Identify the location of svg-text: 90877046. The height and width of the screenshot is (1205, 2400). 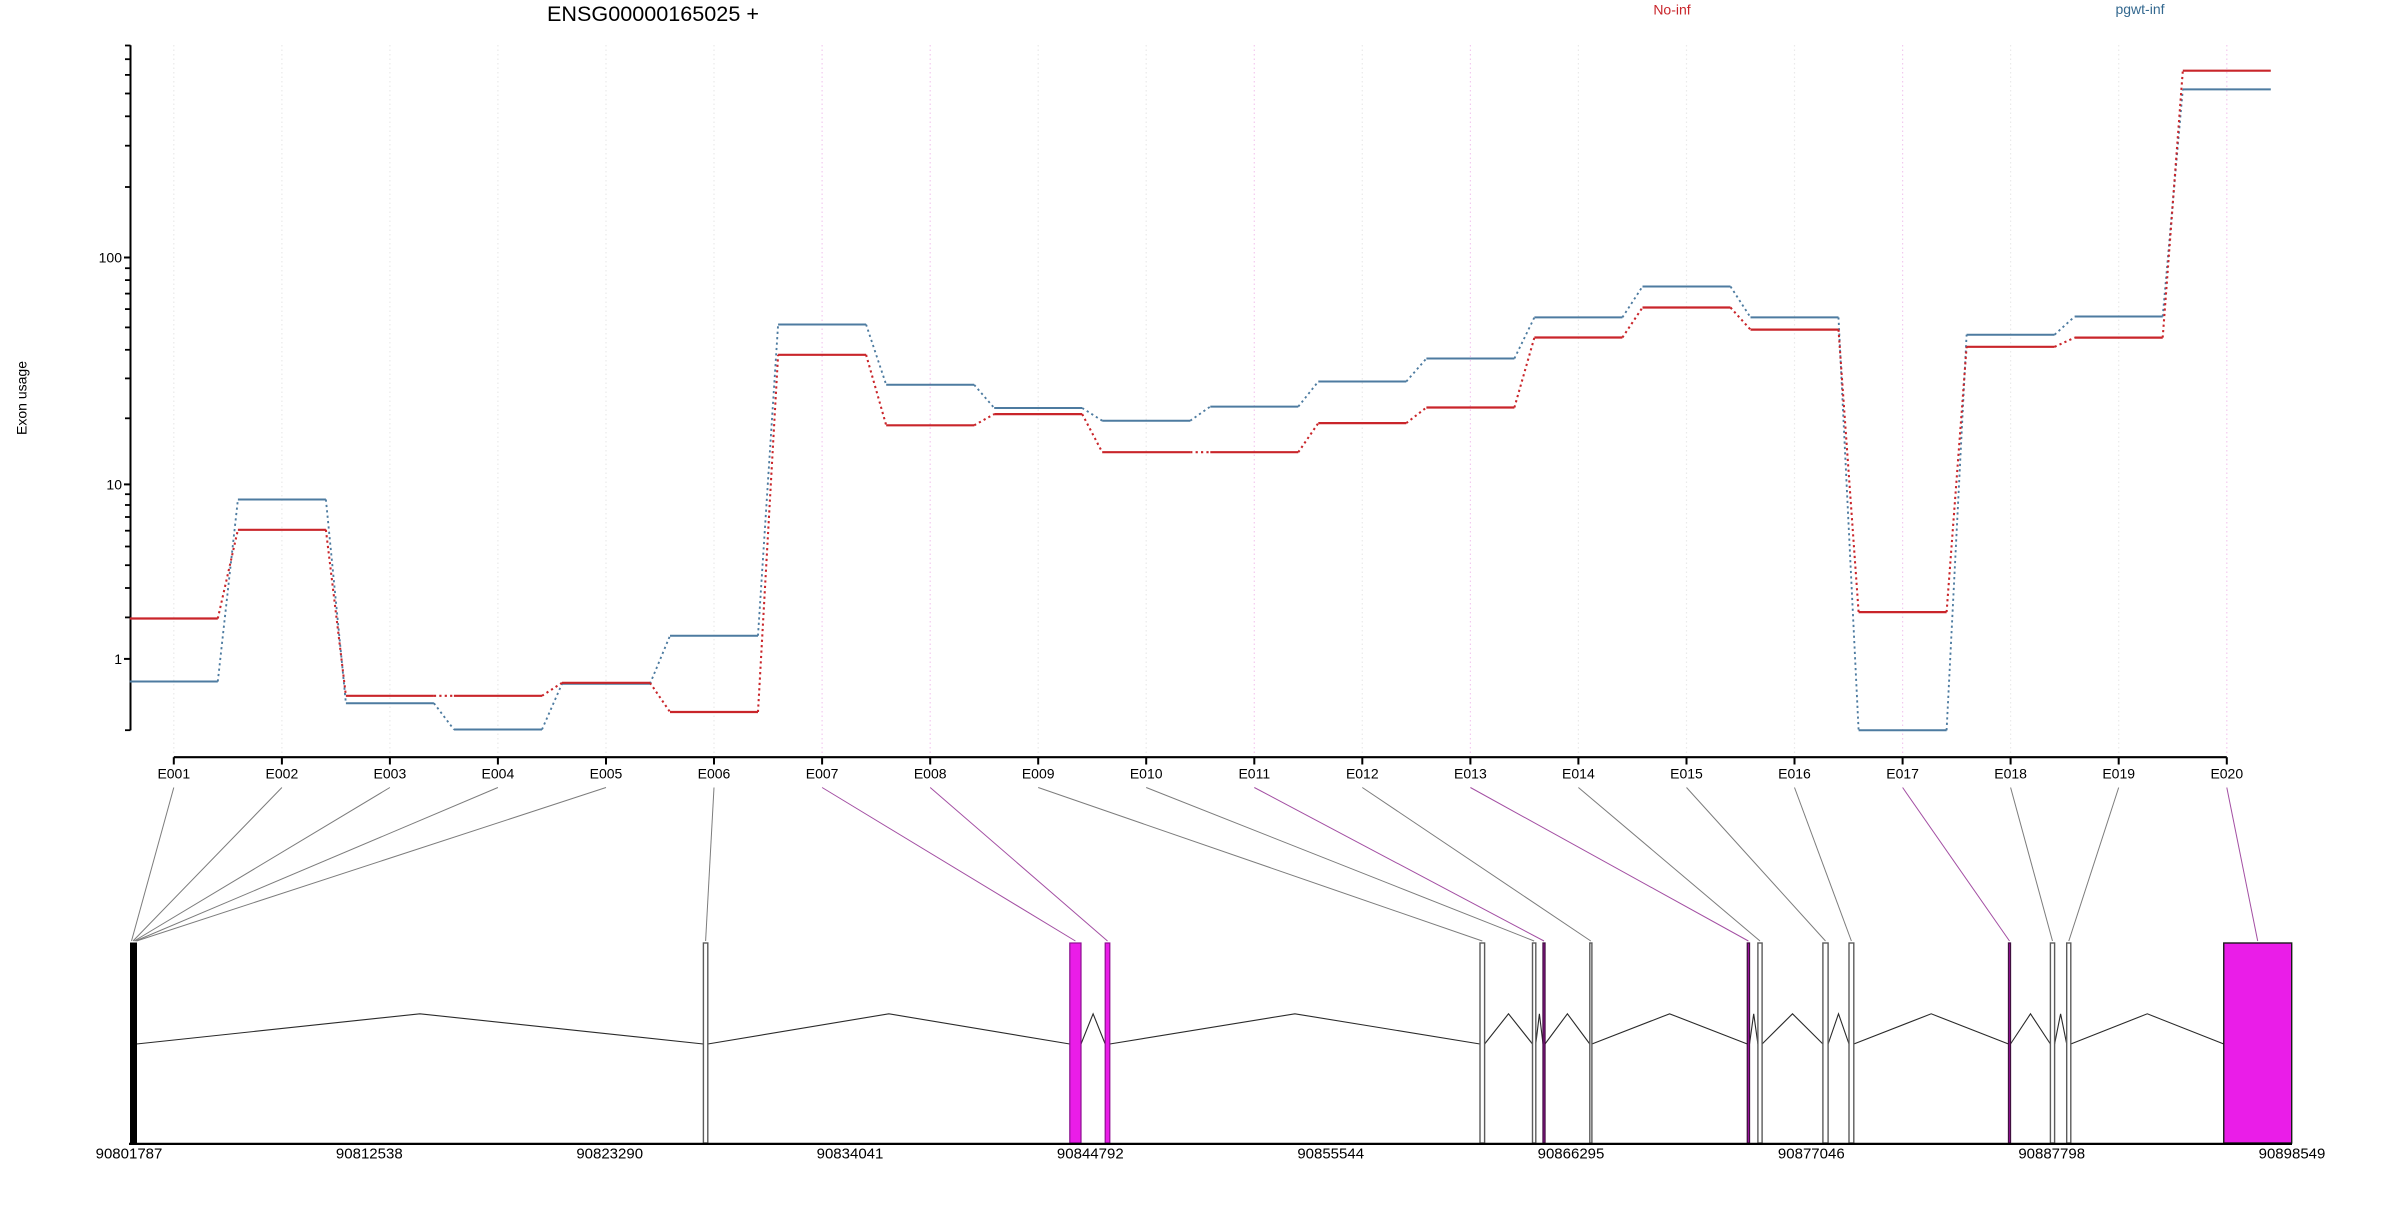
(1811, 1154).